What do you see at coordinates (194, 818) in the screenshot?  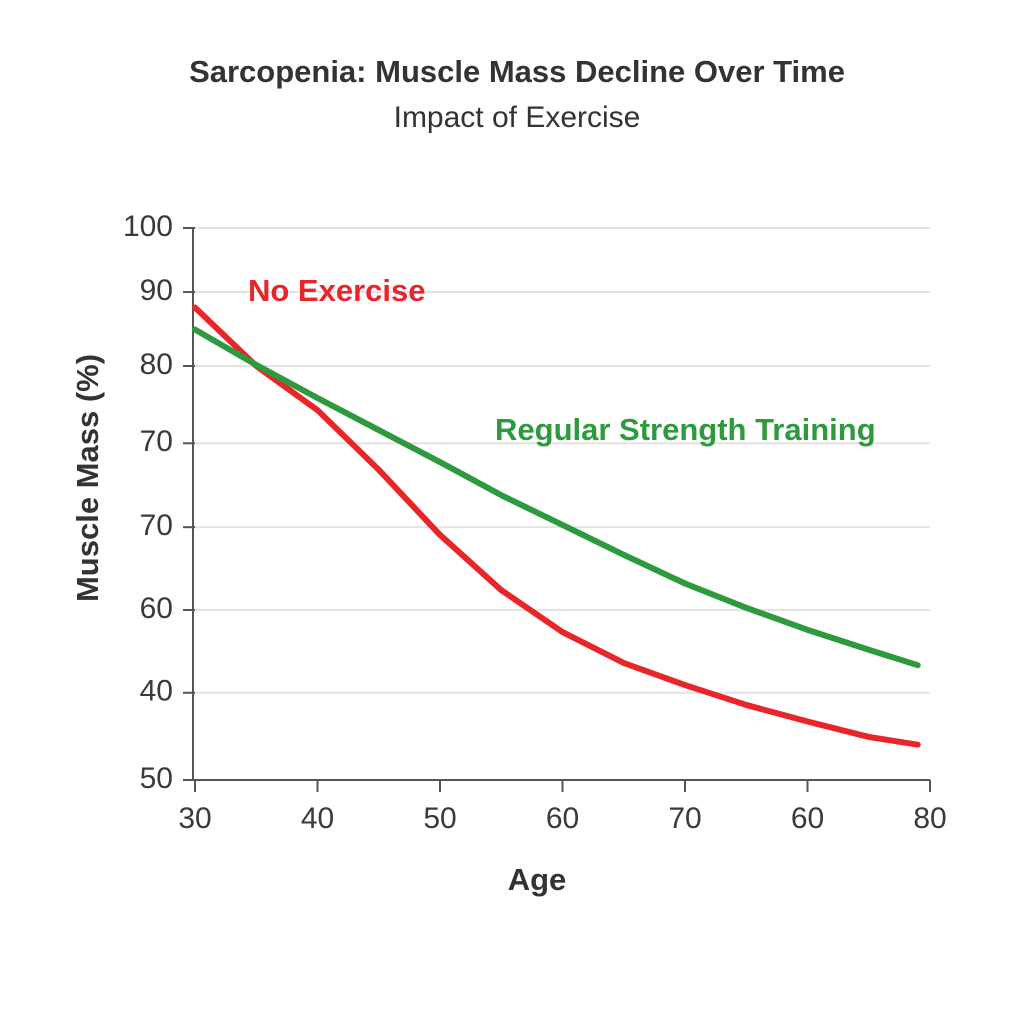 I see `x-tick-label: 30` at bounding box center [194, 818].